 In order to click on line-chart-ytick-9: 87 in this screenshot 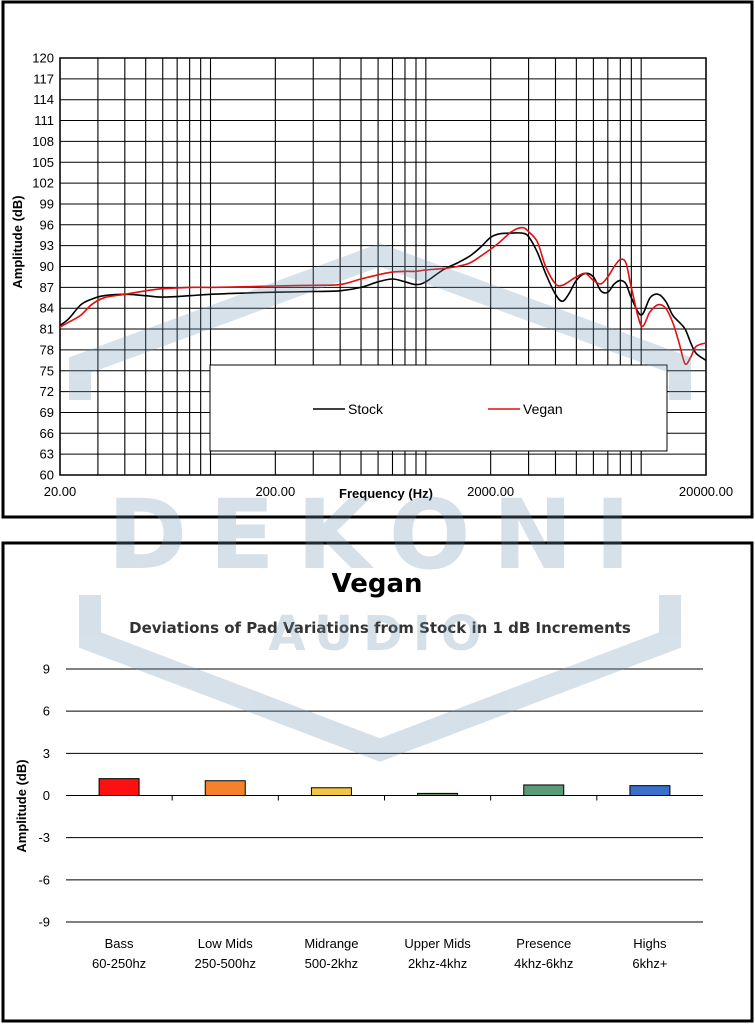, I will do `click(47, 287)`.